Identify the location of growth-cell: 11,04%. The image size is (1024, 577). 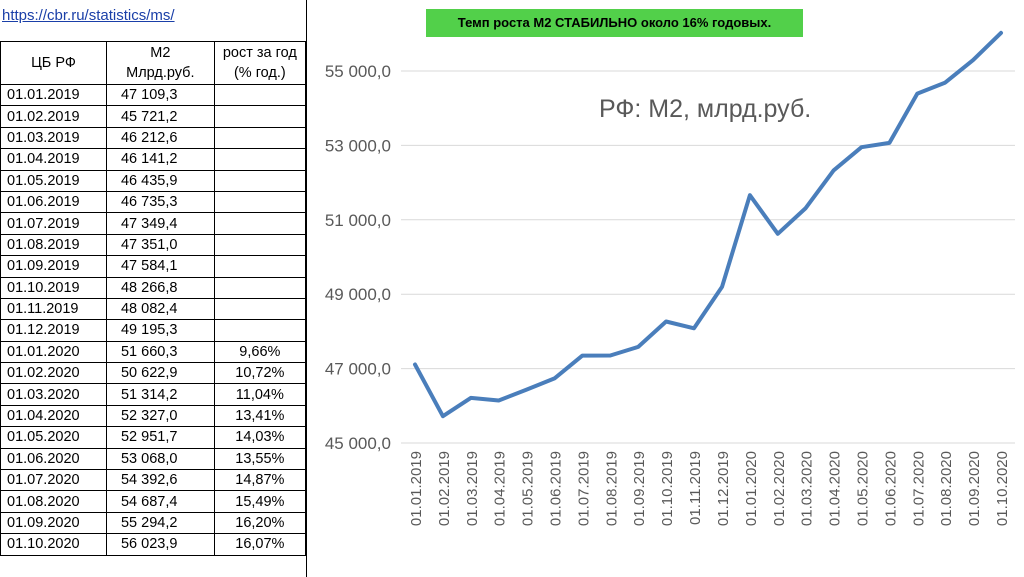
(260, 394).